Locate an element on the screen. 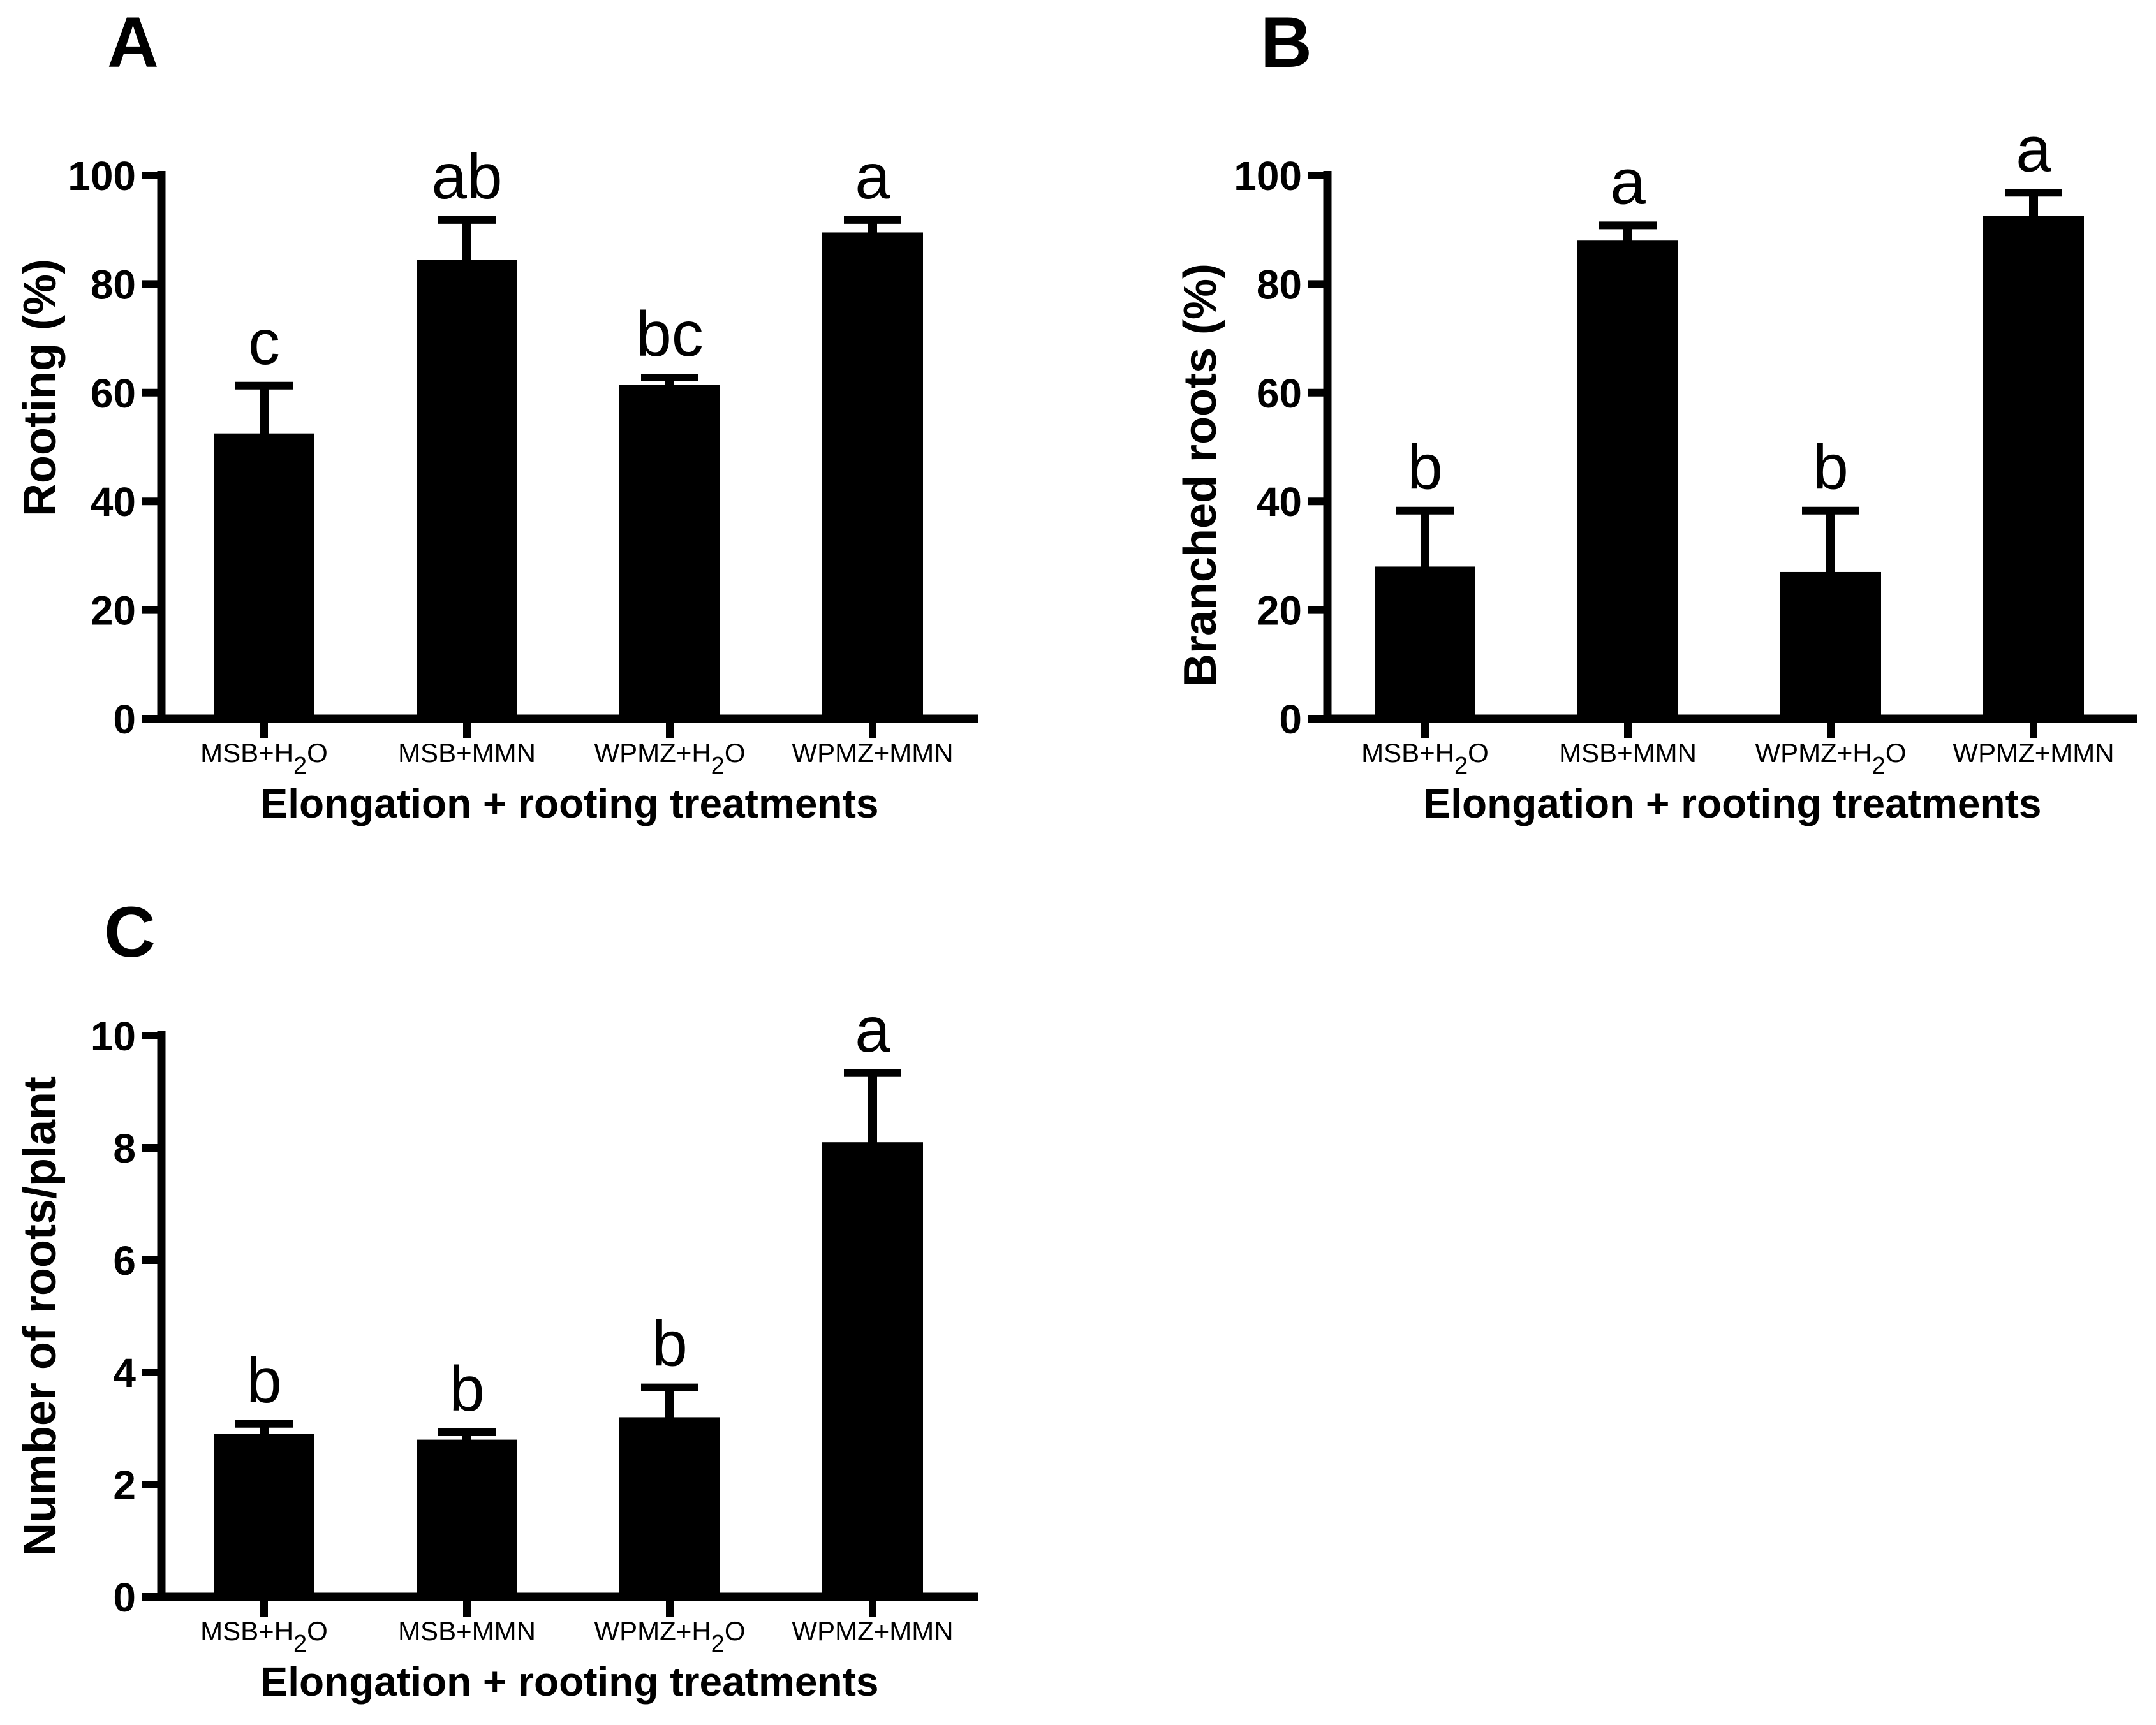 This screenshot has width=2156, height=1725. significance-letter: ab is located at coordinates (466, 176).